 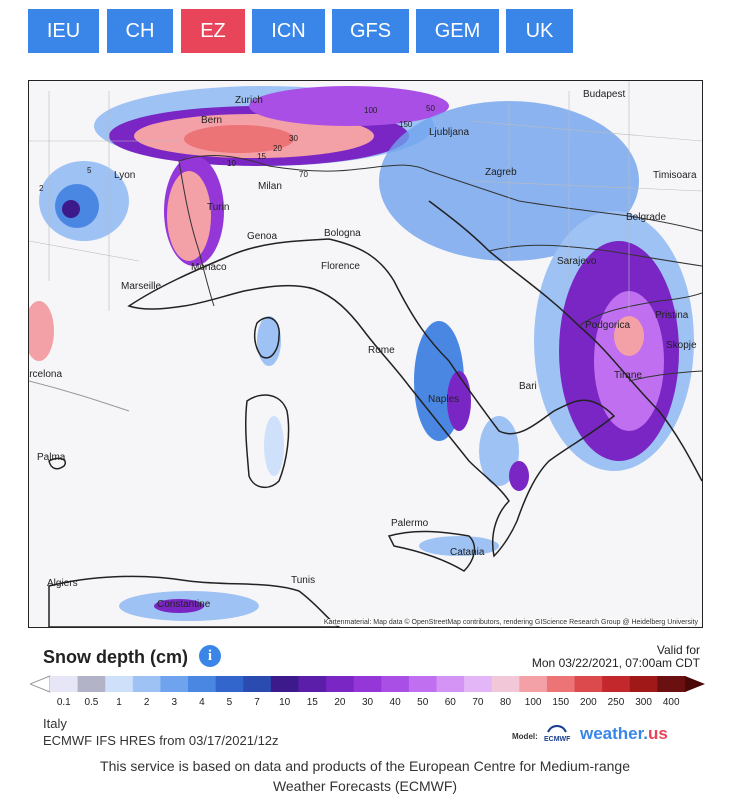 I want to click on tab-ez: EZ, so click(x=213, y=31).